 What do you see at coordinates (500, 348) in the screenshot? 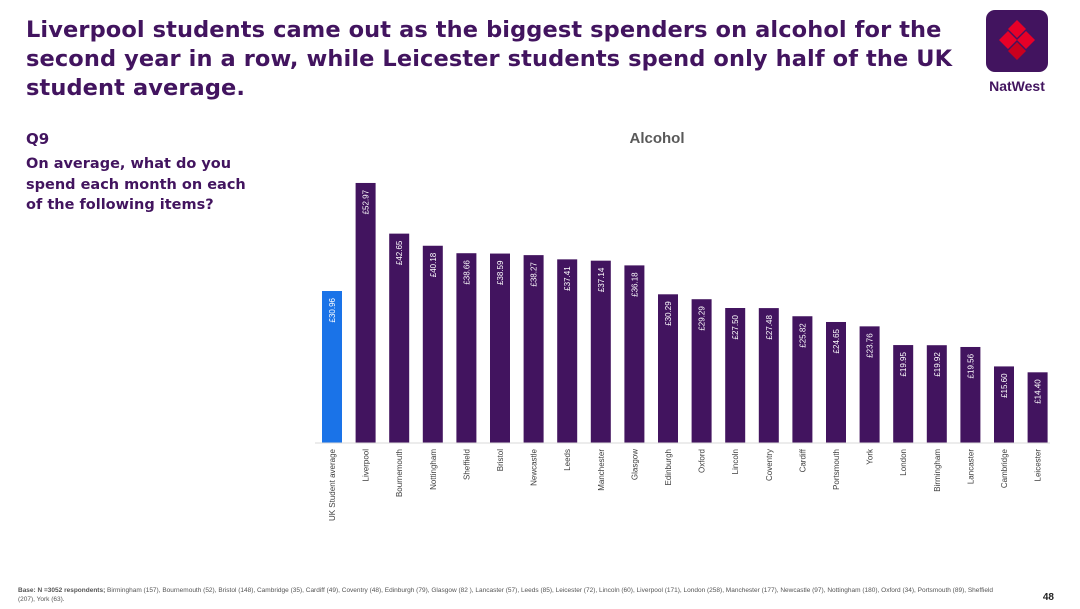
I see `bar-bristol` at bounding box center [500, 348].